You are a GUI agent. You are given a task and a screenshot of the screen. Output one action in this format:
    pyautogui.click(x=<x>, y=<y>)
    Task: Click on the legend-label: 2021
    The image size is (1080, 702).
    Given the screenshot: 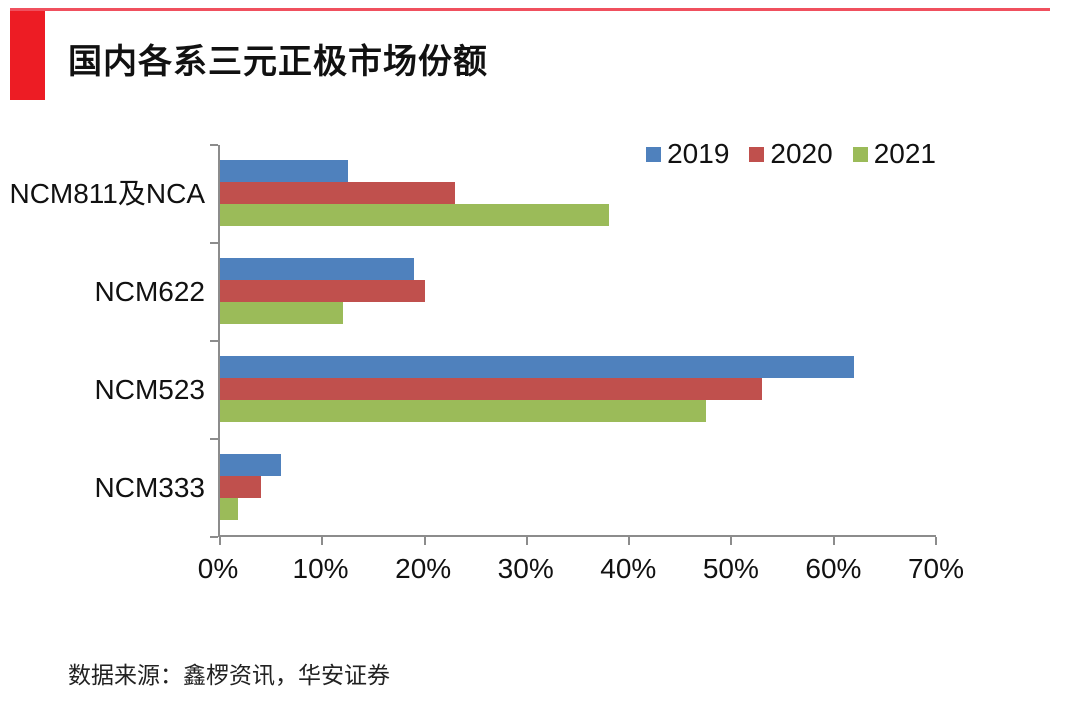 What is the action you would take?
    pyautogui.click(x=904, y=153)
    